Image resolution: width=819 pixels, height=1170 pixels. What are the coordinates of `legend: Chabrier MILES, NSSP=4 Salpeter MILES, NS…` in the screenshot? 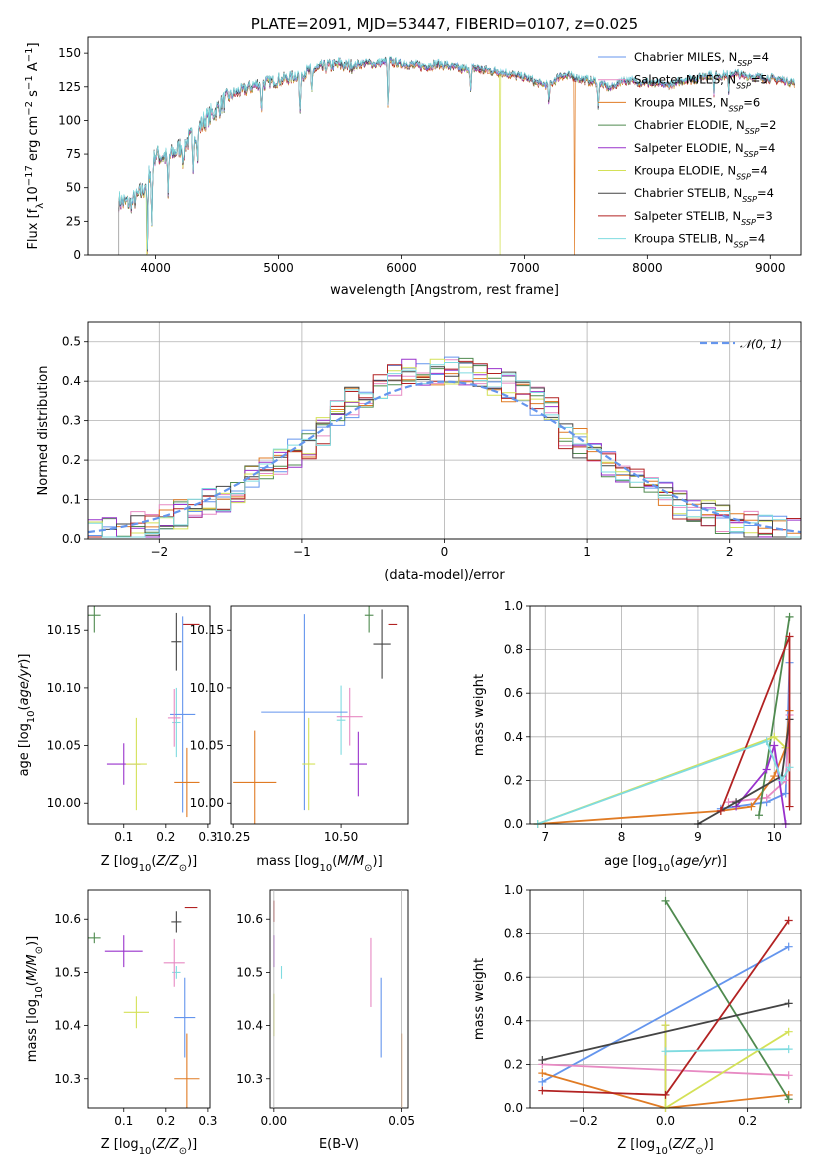 It's located at (687, 149).